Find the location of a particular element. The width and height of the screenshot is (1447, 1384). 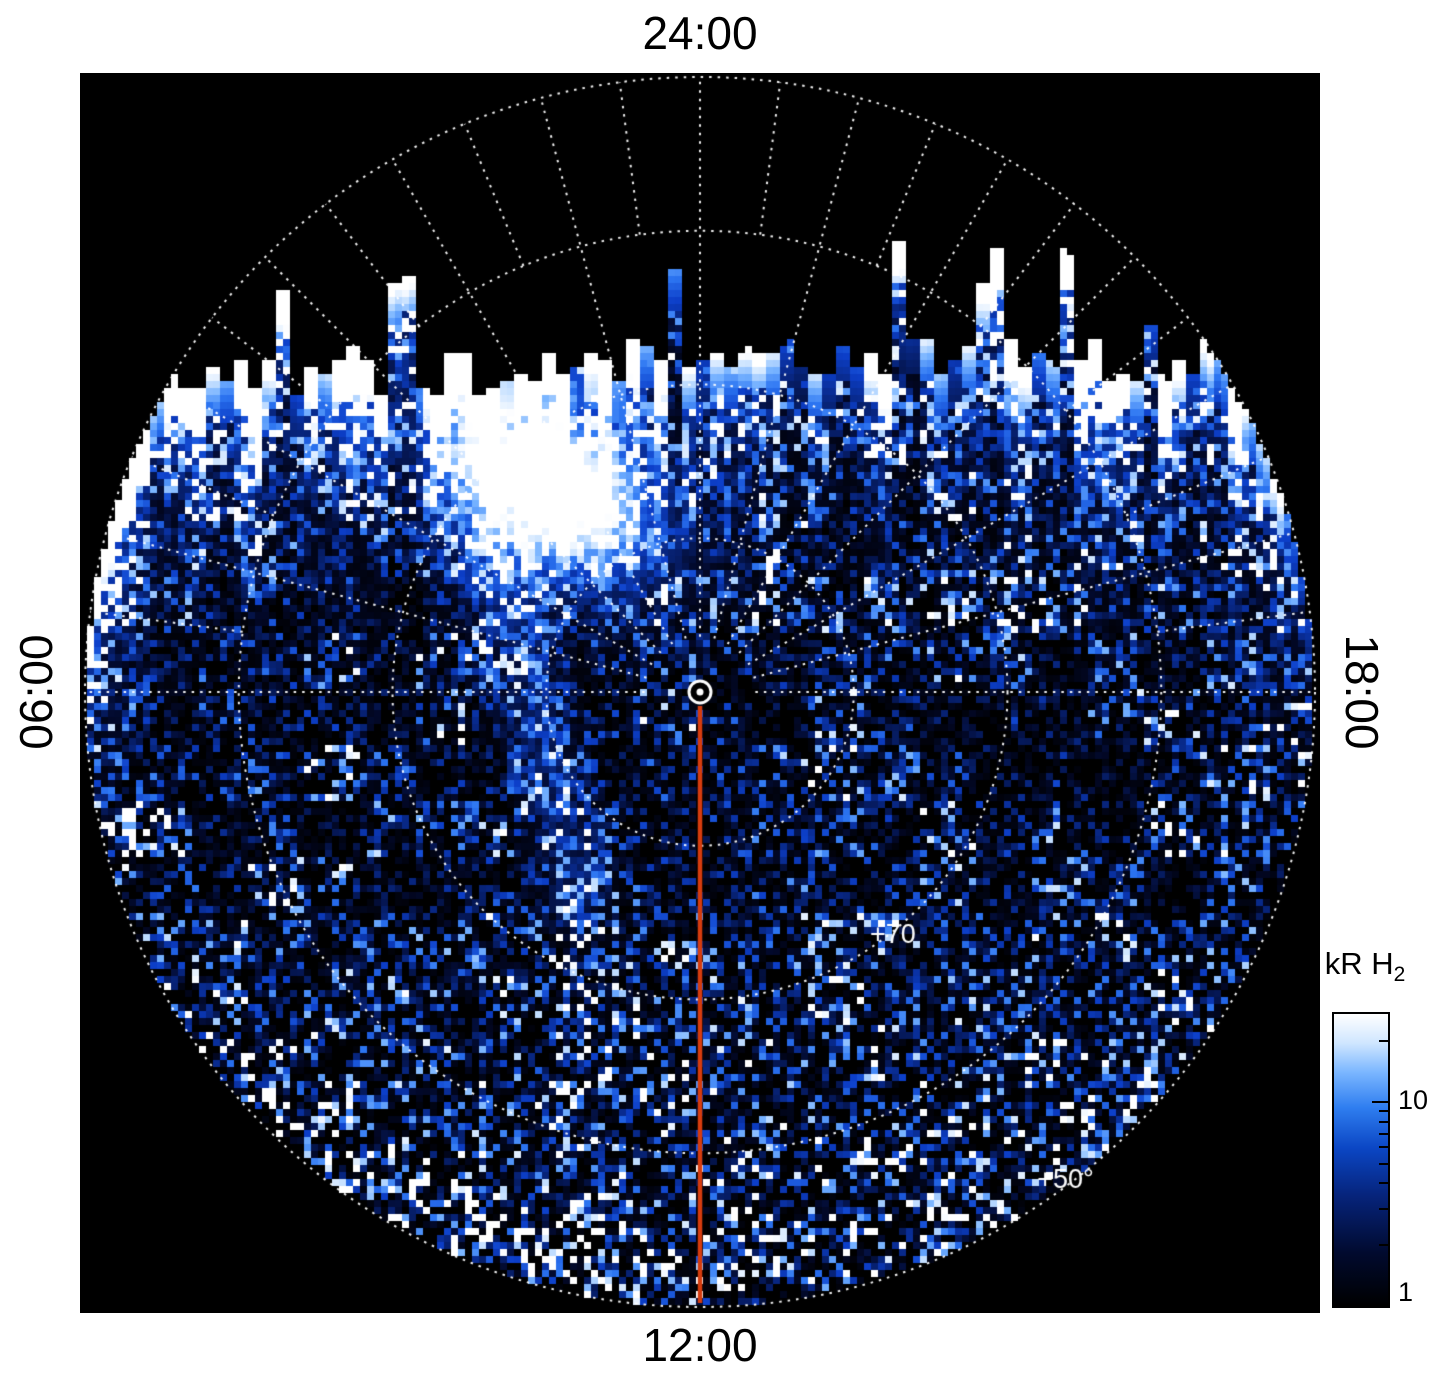

colorbar-title: kR H2 is located at coordinates (1365, 966).